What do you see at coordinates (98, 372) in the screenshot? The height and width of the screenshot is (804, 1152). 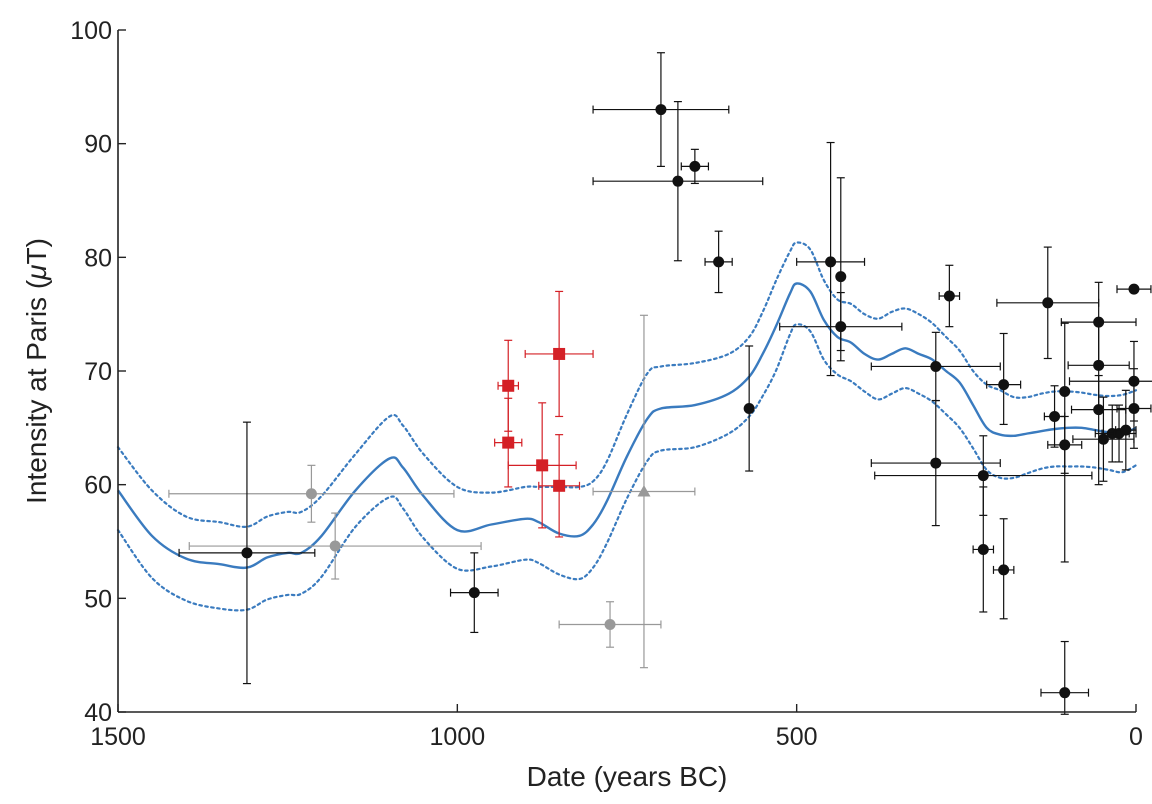 I see `y-tick-label: 70` at bounding box center [98, 372].